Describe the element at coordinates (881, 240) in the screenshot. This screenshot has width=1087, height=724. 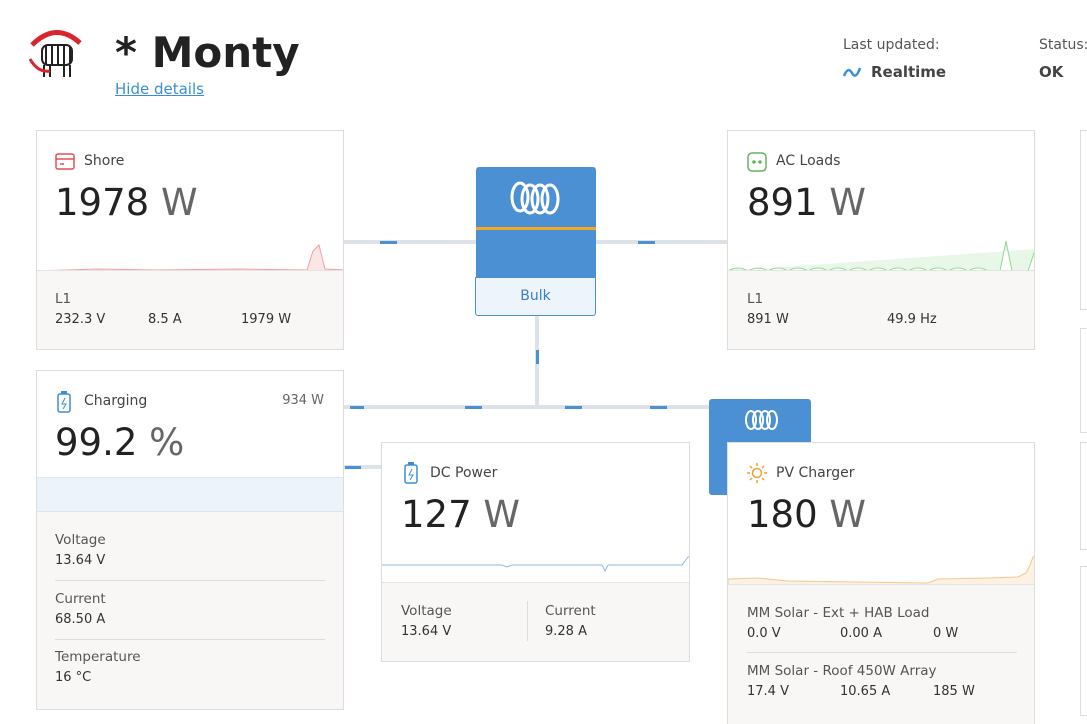
I see `ac-loads-card: AC Loads 891 W L1 891 W 49.9 Hz` at that location.